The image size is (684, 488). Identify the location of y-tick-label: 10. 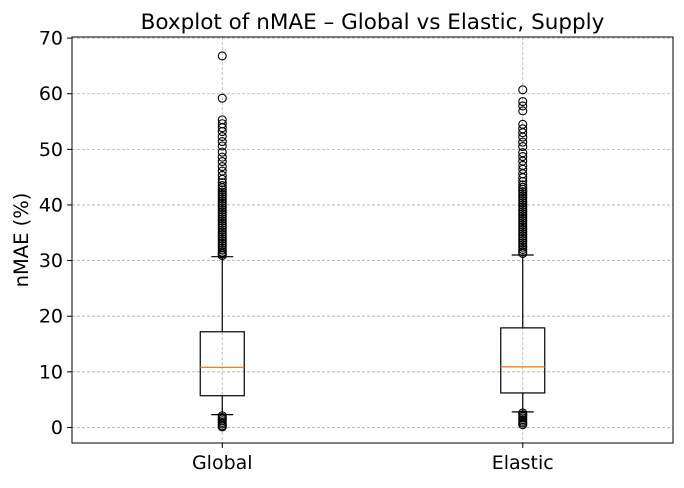
(51, 372).